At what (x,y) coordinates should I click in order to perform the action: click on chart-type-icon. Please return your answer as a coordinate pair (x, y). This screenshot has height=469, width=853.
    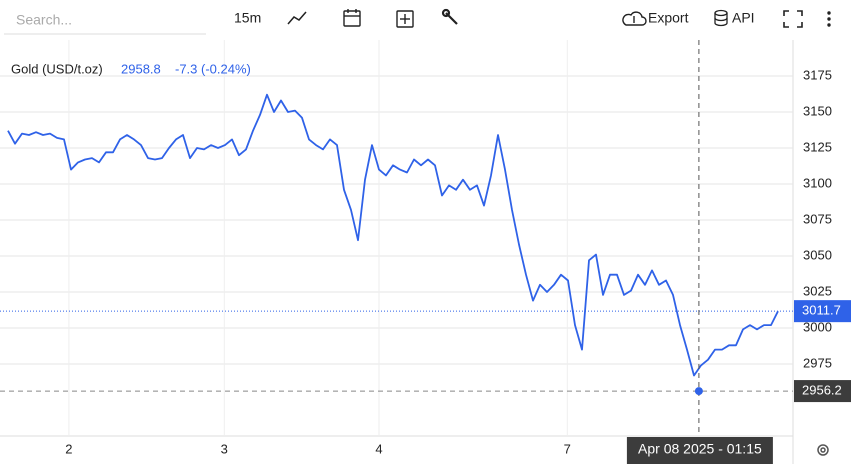
    Looking at the image, I should click on (297, 18).